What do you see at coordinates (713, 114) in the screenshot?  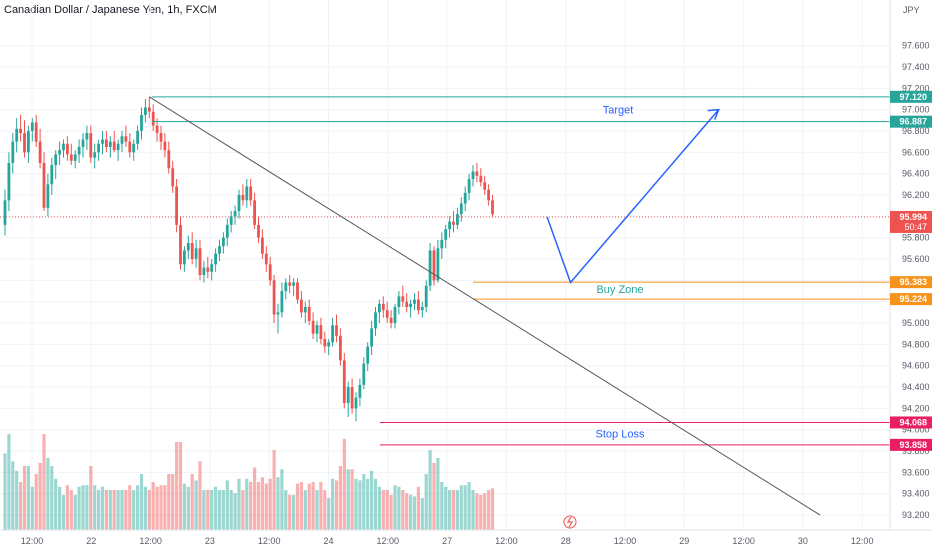 I see `projection-arrowhead-icon` at bounding box center [713, 114].